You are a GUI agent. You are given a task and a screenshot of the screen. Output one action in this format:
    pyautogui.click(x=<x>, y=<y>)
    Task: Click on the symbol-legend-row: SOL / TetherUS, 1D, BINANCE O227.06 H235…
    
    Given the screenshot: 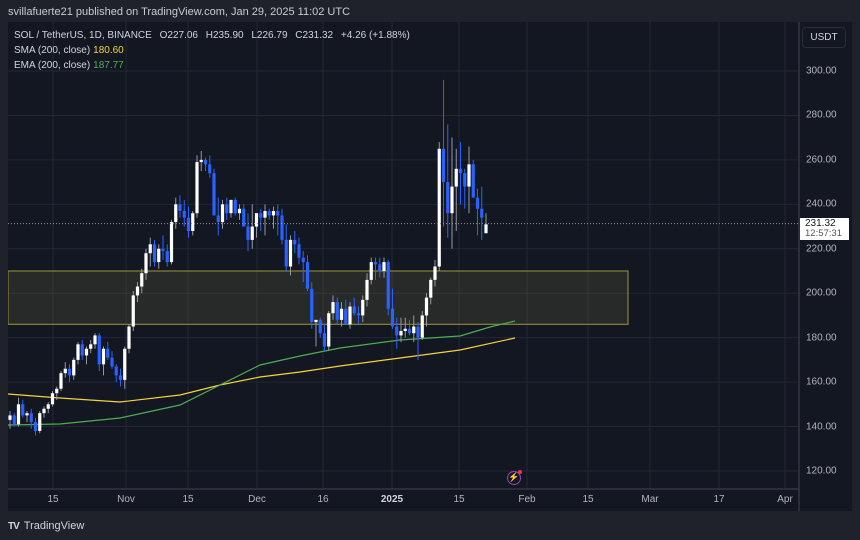 What is the action you would take?
    pyautogui.click(x=212, y=35)
    